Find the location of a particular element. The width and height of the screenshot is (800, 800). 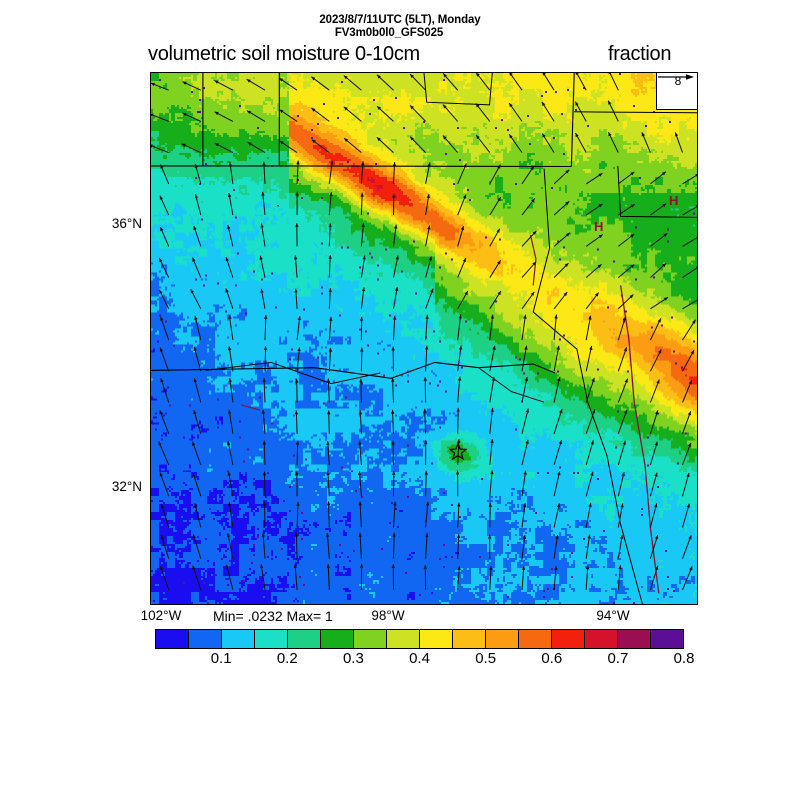

lat-tick-label-32n: 32°N is located at coordinates (126, 486).